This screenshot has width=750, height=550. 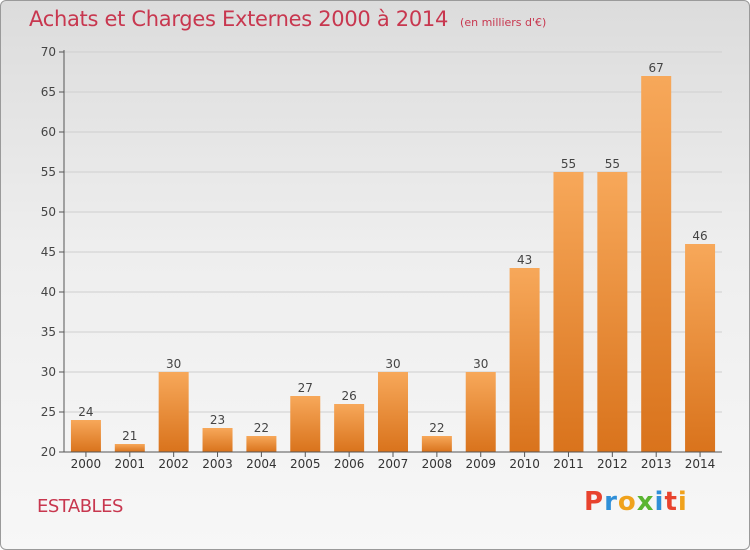 What do you see at coordinates (48, 452) in the screenshot?
I see `y-tick-label: 20` at bounding box center [48, 452].